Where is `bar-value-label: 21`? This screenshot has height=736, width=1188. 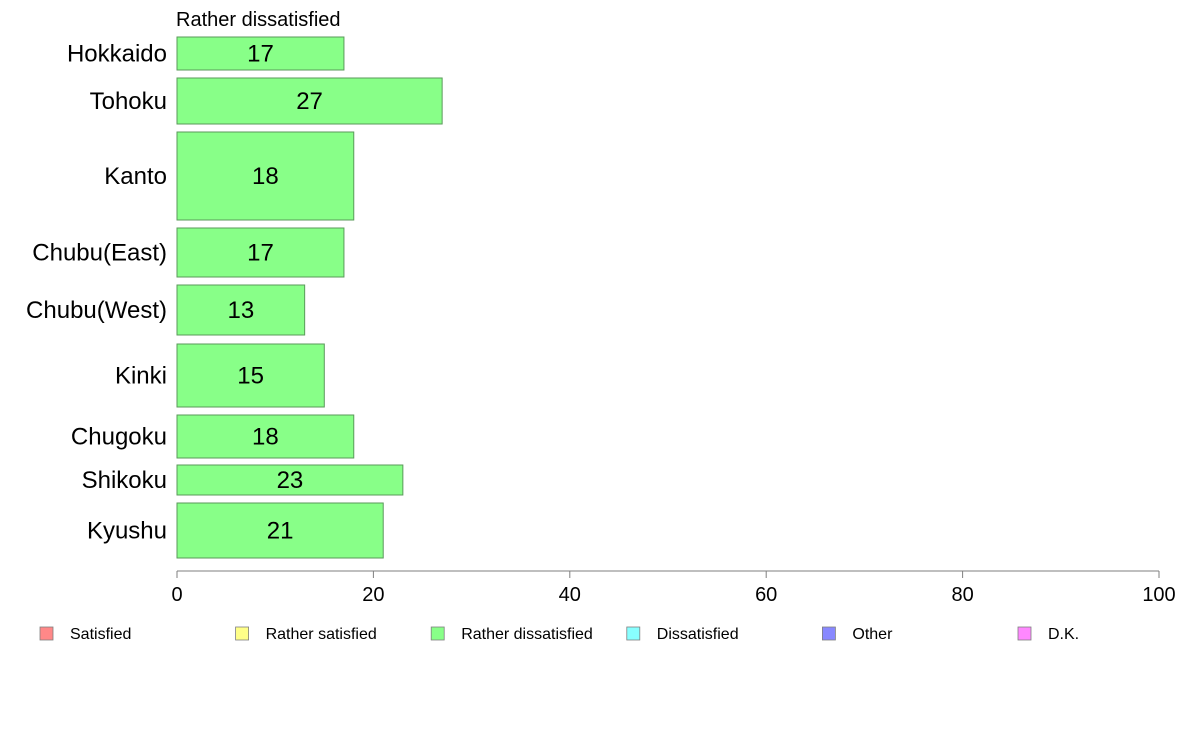
bar-value-label: 21 is located at coordinates (280, 531).